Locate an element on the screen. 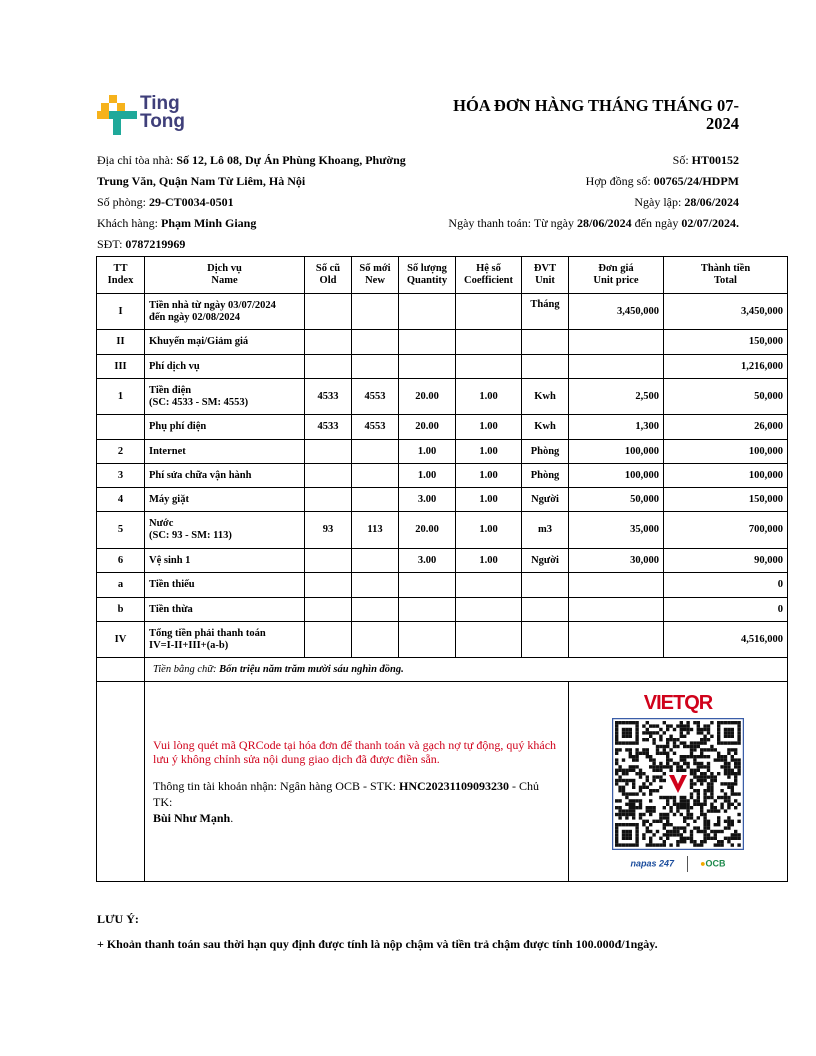 This screenshot has height=1056, width=816. cell-name: Phụ phí điện is located at coordinates (224, 427).